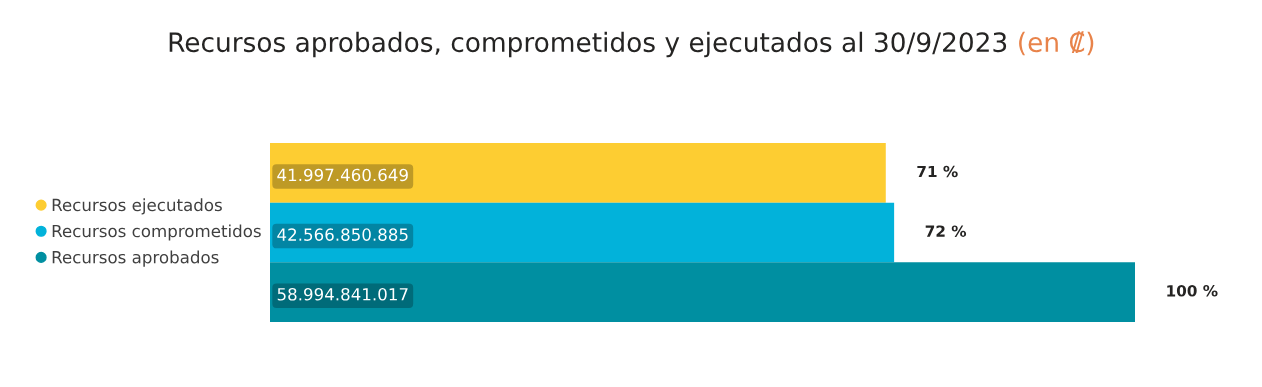 The image size is (1262, 387). What do you see at coordinates (342, 294) in the screenshot?
I see `data-label: 58.994.841.017` at bounding box center [342, 294].